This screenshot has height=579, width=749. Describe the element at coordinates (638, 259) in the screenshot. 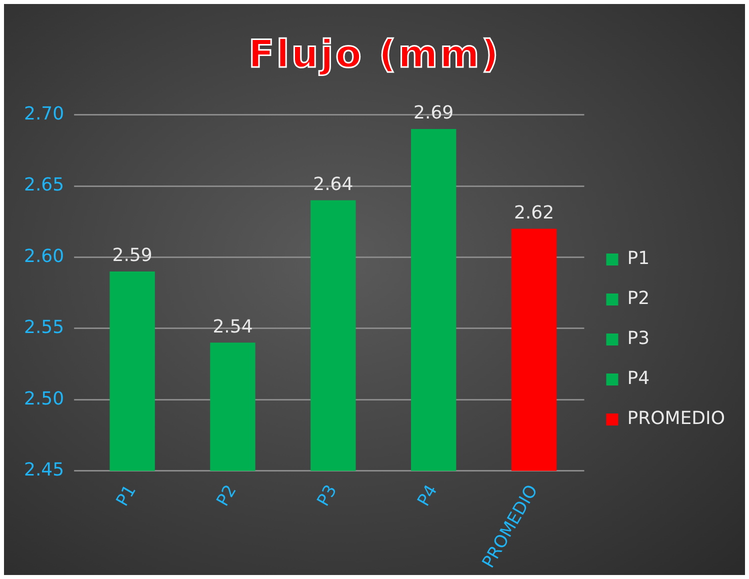

I see `legend-label: P1` at that location.